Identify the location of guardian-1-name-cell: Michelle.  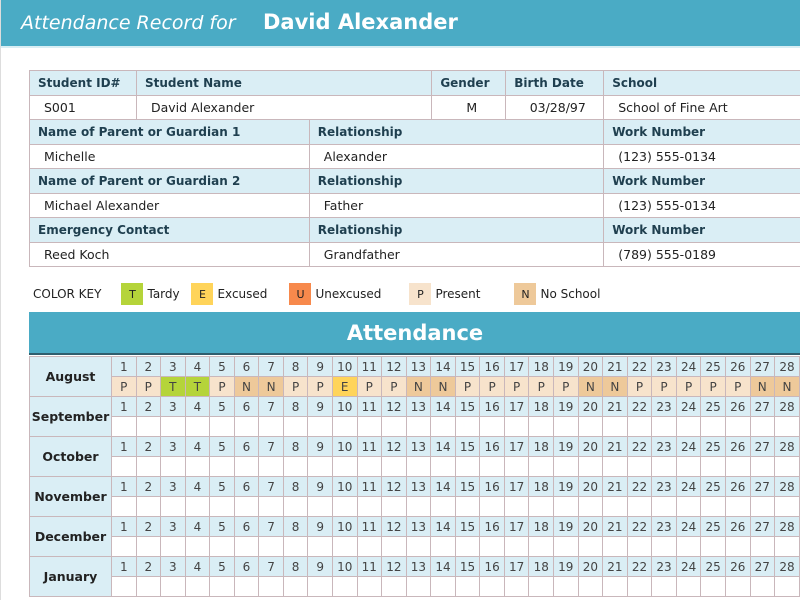
(169, 156).